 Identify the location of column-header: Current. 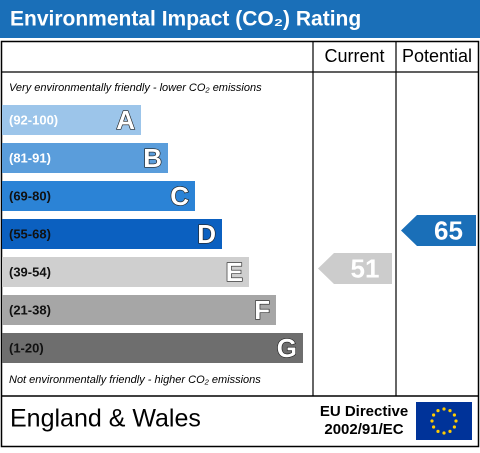
(354, 56).